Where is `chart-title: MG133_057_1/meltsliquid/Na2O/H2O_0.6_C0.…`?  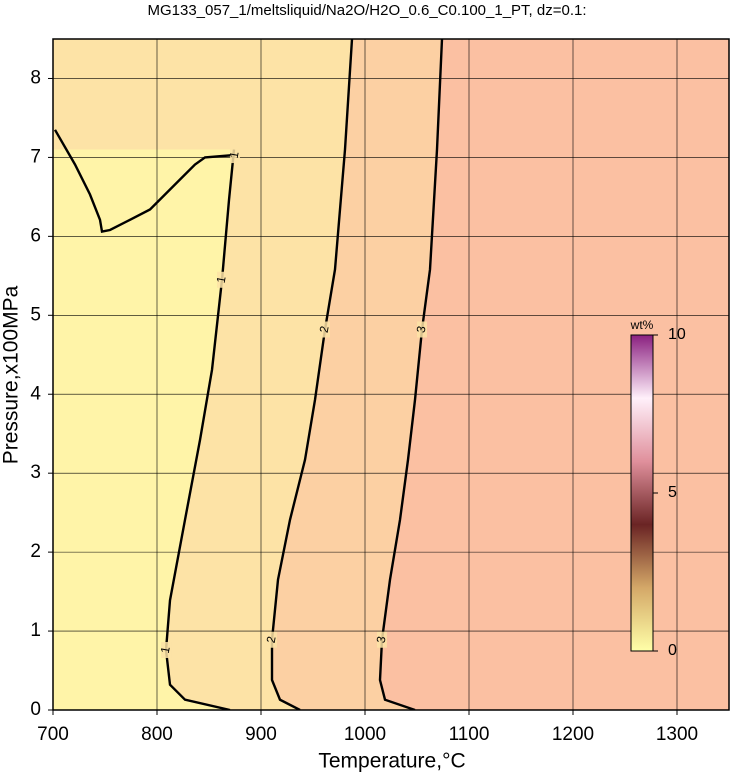 chart-title: MG133_057_1/meltsliquid/Na2O/H2O_0.6_C0.… is located at coordinates (366, 10).